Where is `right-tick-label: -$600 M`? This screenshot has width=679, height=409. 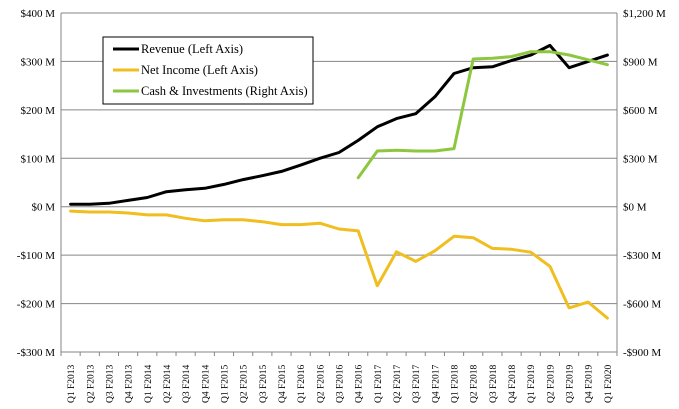 right-tick-label: -$600 M is located at coordinates (642, 305).